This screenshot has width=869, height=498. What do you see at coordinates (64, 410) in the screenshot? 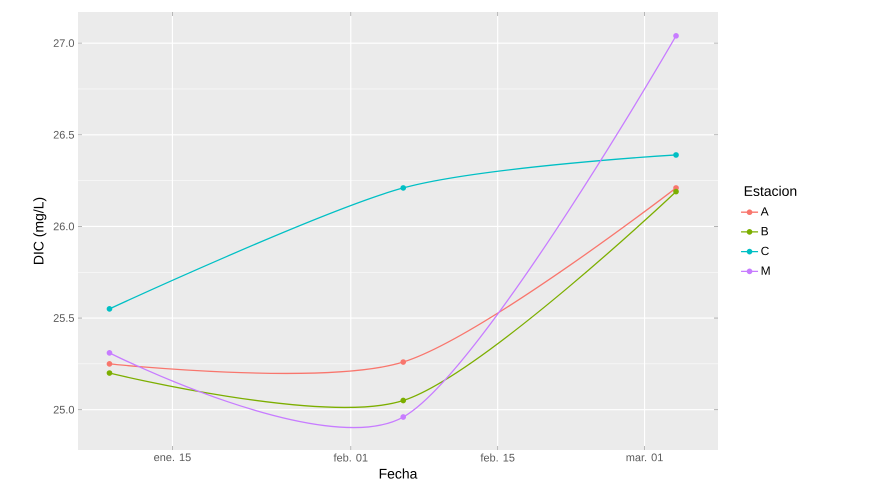
I see `y-tick-label: 25.0` at bounding box center [64, 410].